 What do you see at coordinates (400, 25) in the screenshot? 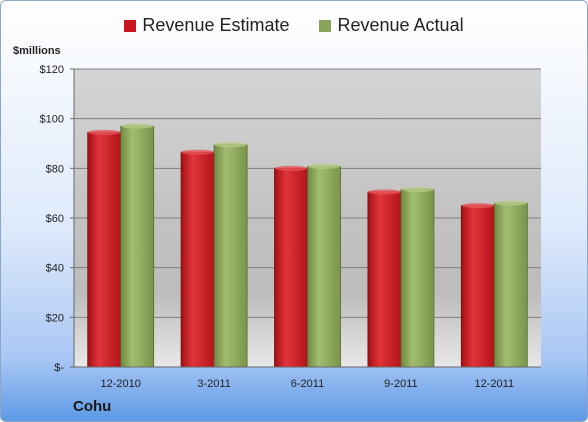
I see `legend-label-actual: Revenue Actual` at bounding box center [400, 25].